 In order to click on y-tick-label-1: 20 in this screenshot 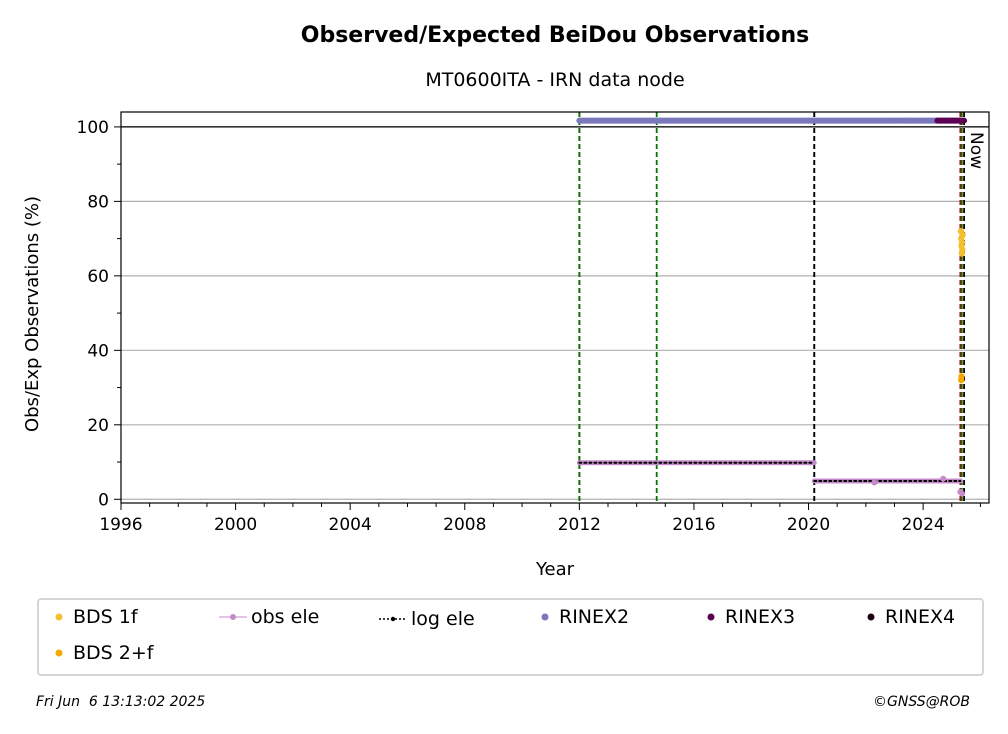, I will do `click(98, 426)`.